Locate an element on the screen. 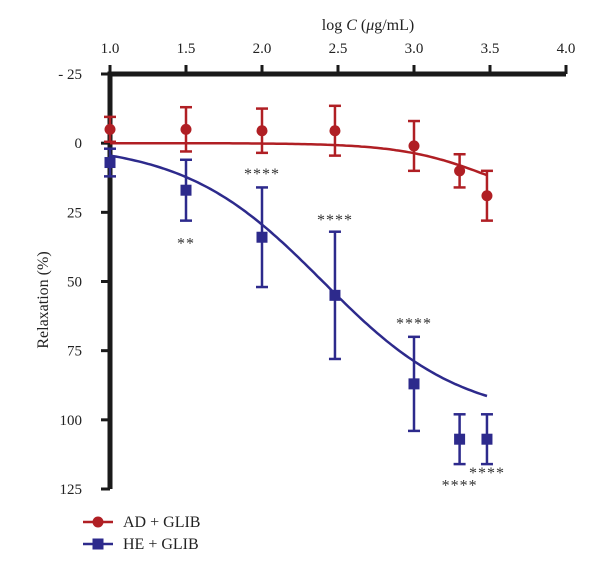 The height and width of the screenshot is (572, 600). x-axis-title: log C (μg/mL) is located at coordinates (368, 25).